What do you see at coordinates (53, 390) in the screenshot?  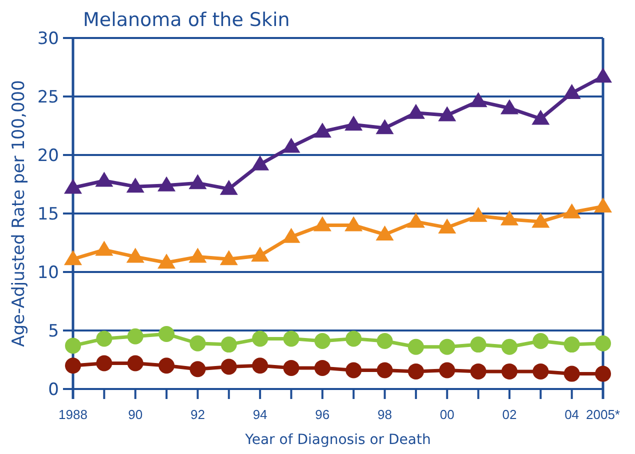 I see `y-tick-label: 0` at bounding box center [53, 390].